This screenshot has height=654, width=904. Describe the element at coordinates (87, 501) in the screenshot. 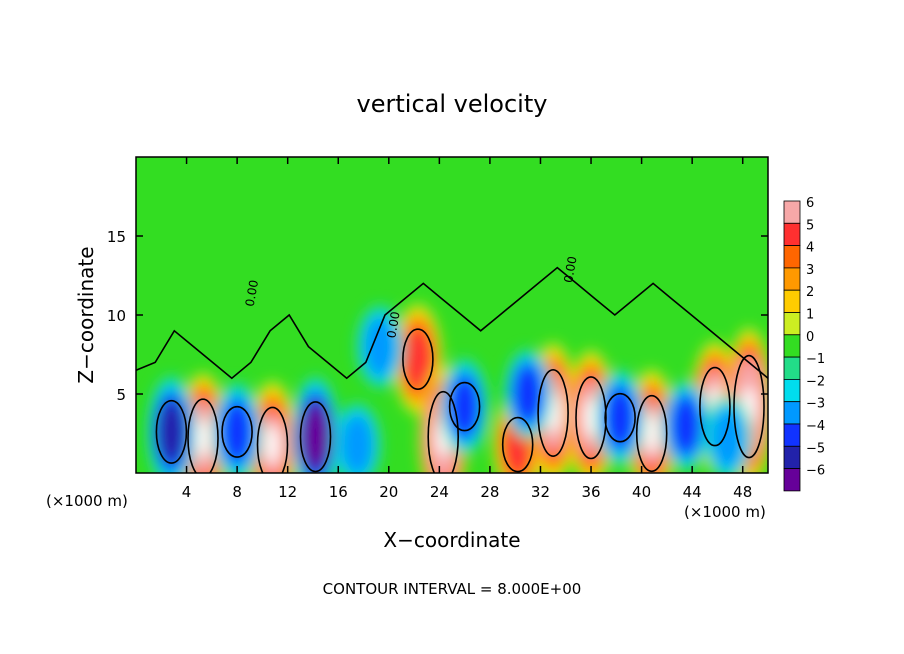

I see `x-unit-left: (×1000 m)` at that location.